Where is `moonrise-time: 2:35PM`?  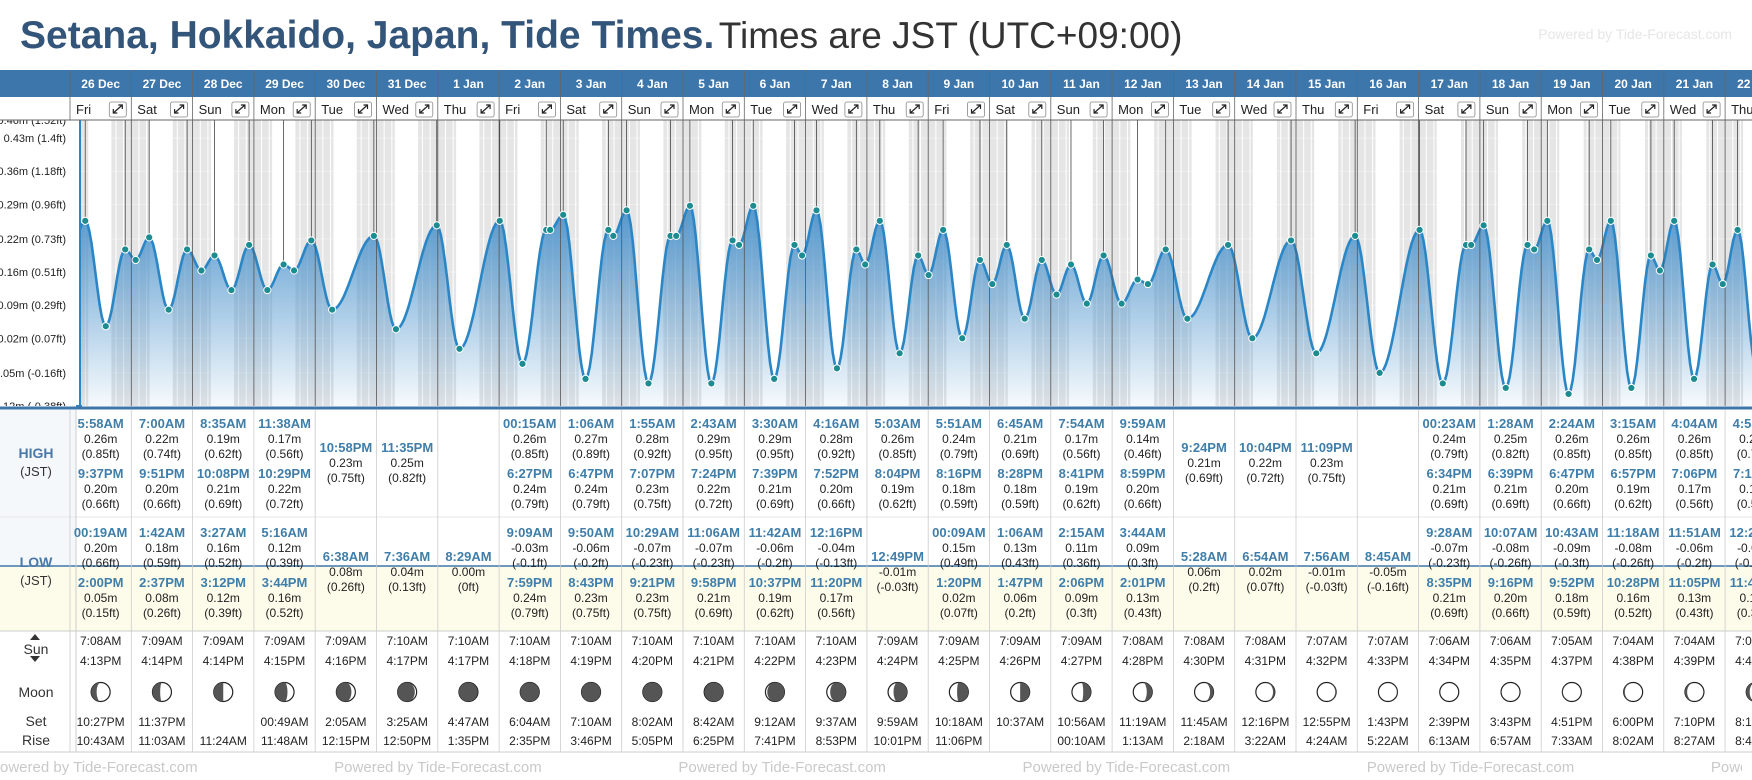
moonrise-time: 2:35PM is located at coordinates (529, 741).